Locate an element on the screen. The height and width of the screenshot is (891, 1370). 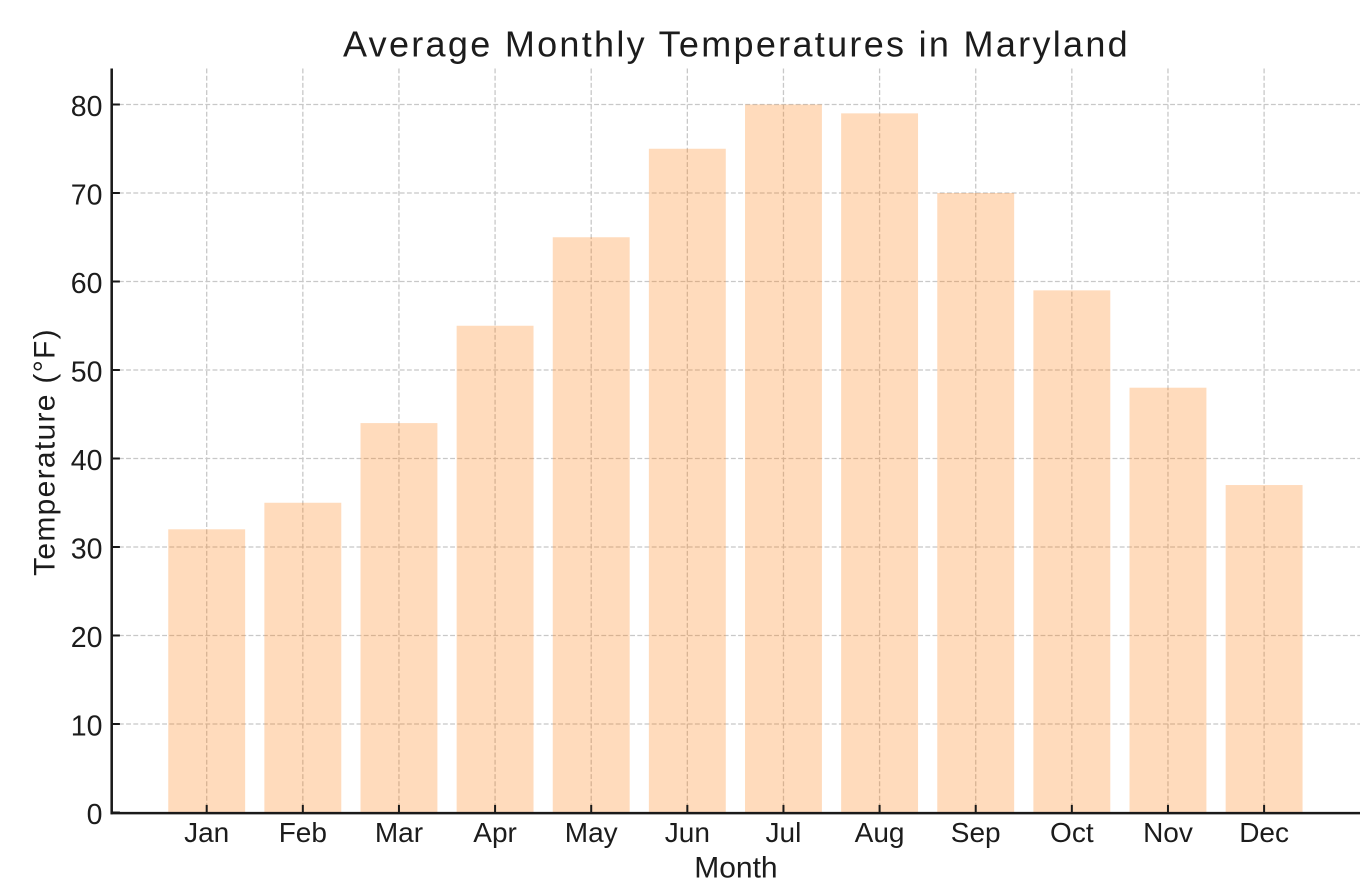
svg-text: Month is located at coordinates (735, 868).